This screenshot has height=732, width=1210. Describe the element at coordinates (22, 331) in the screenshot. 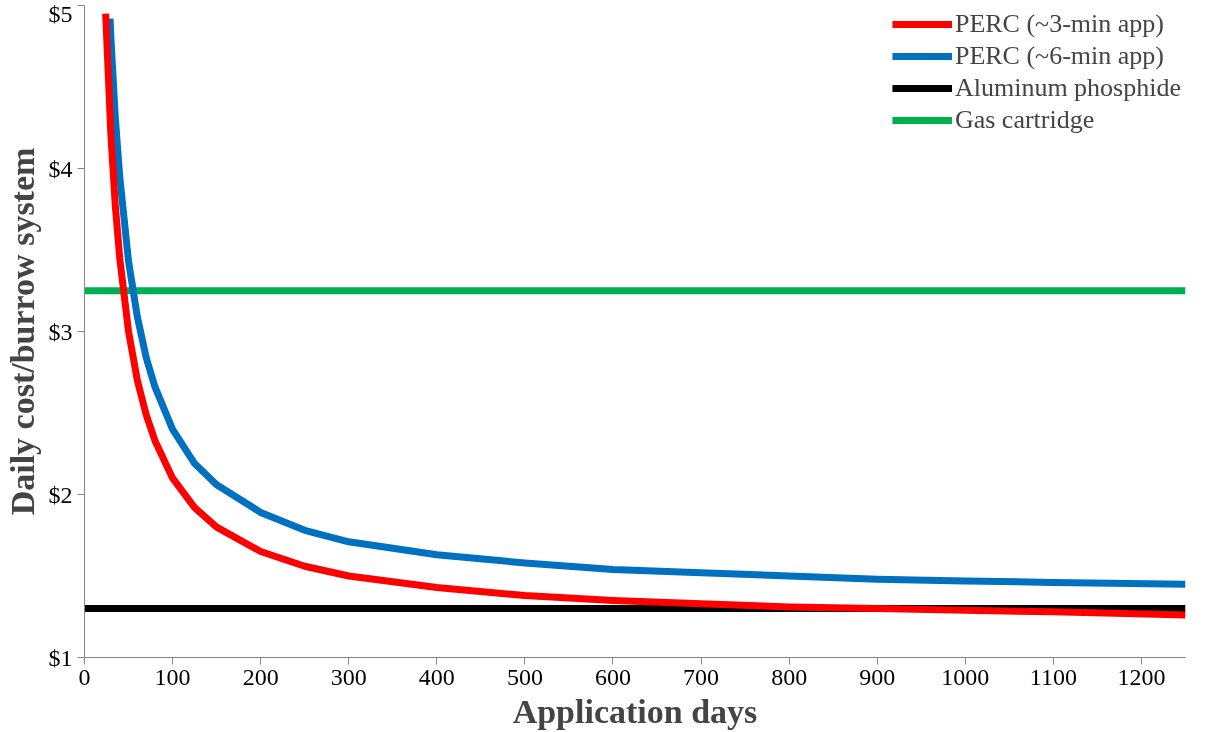

I see `y-axis-title: Daily cost/burrow system` at that location.